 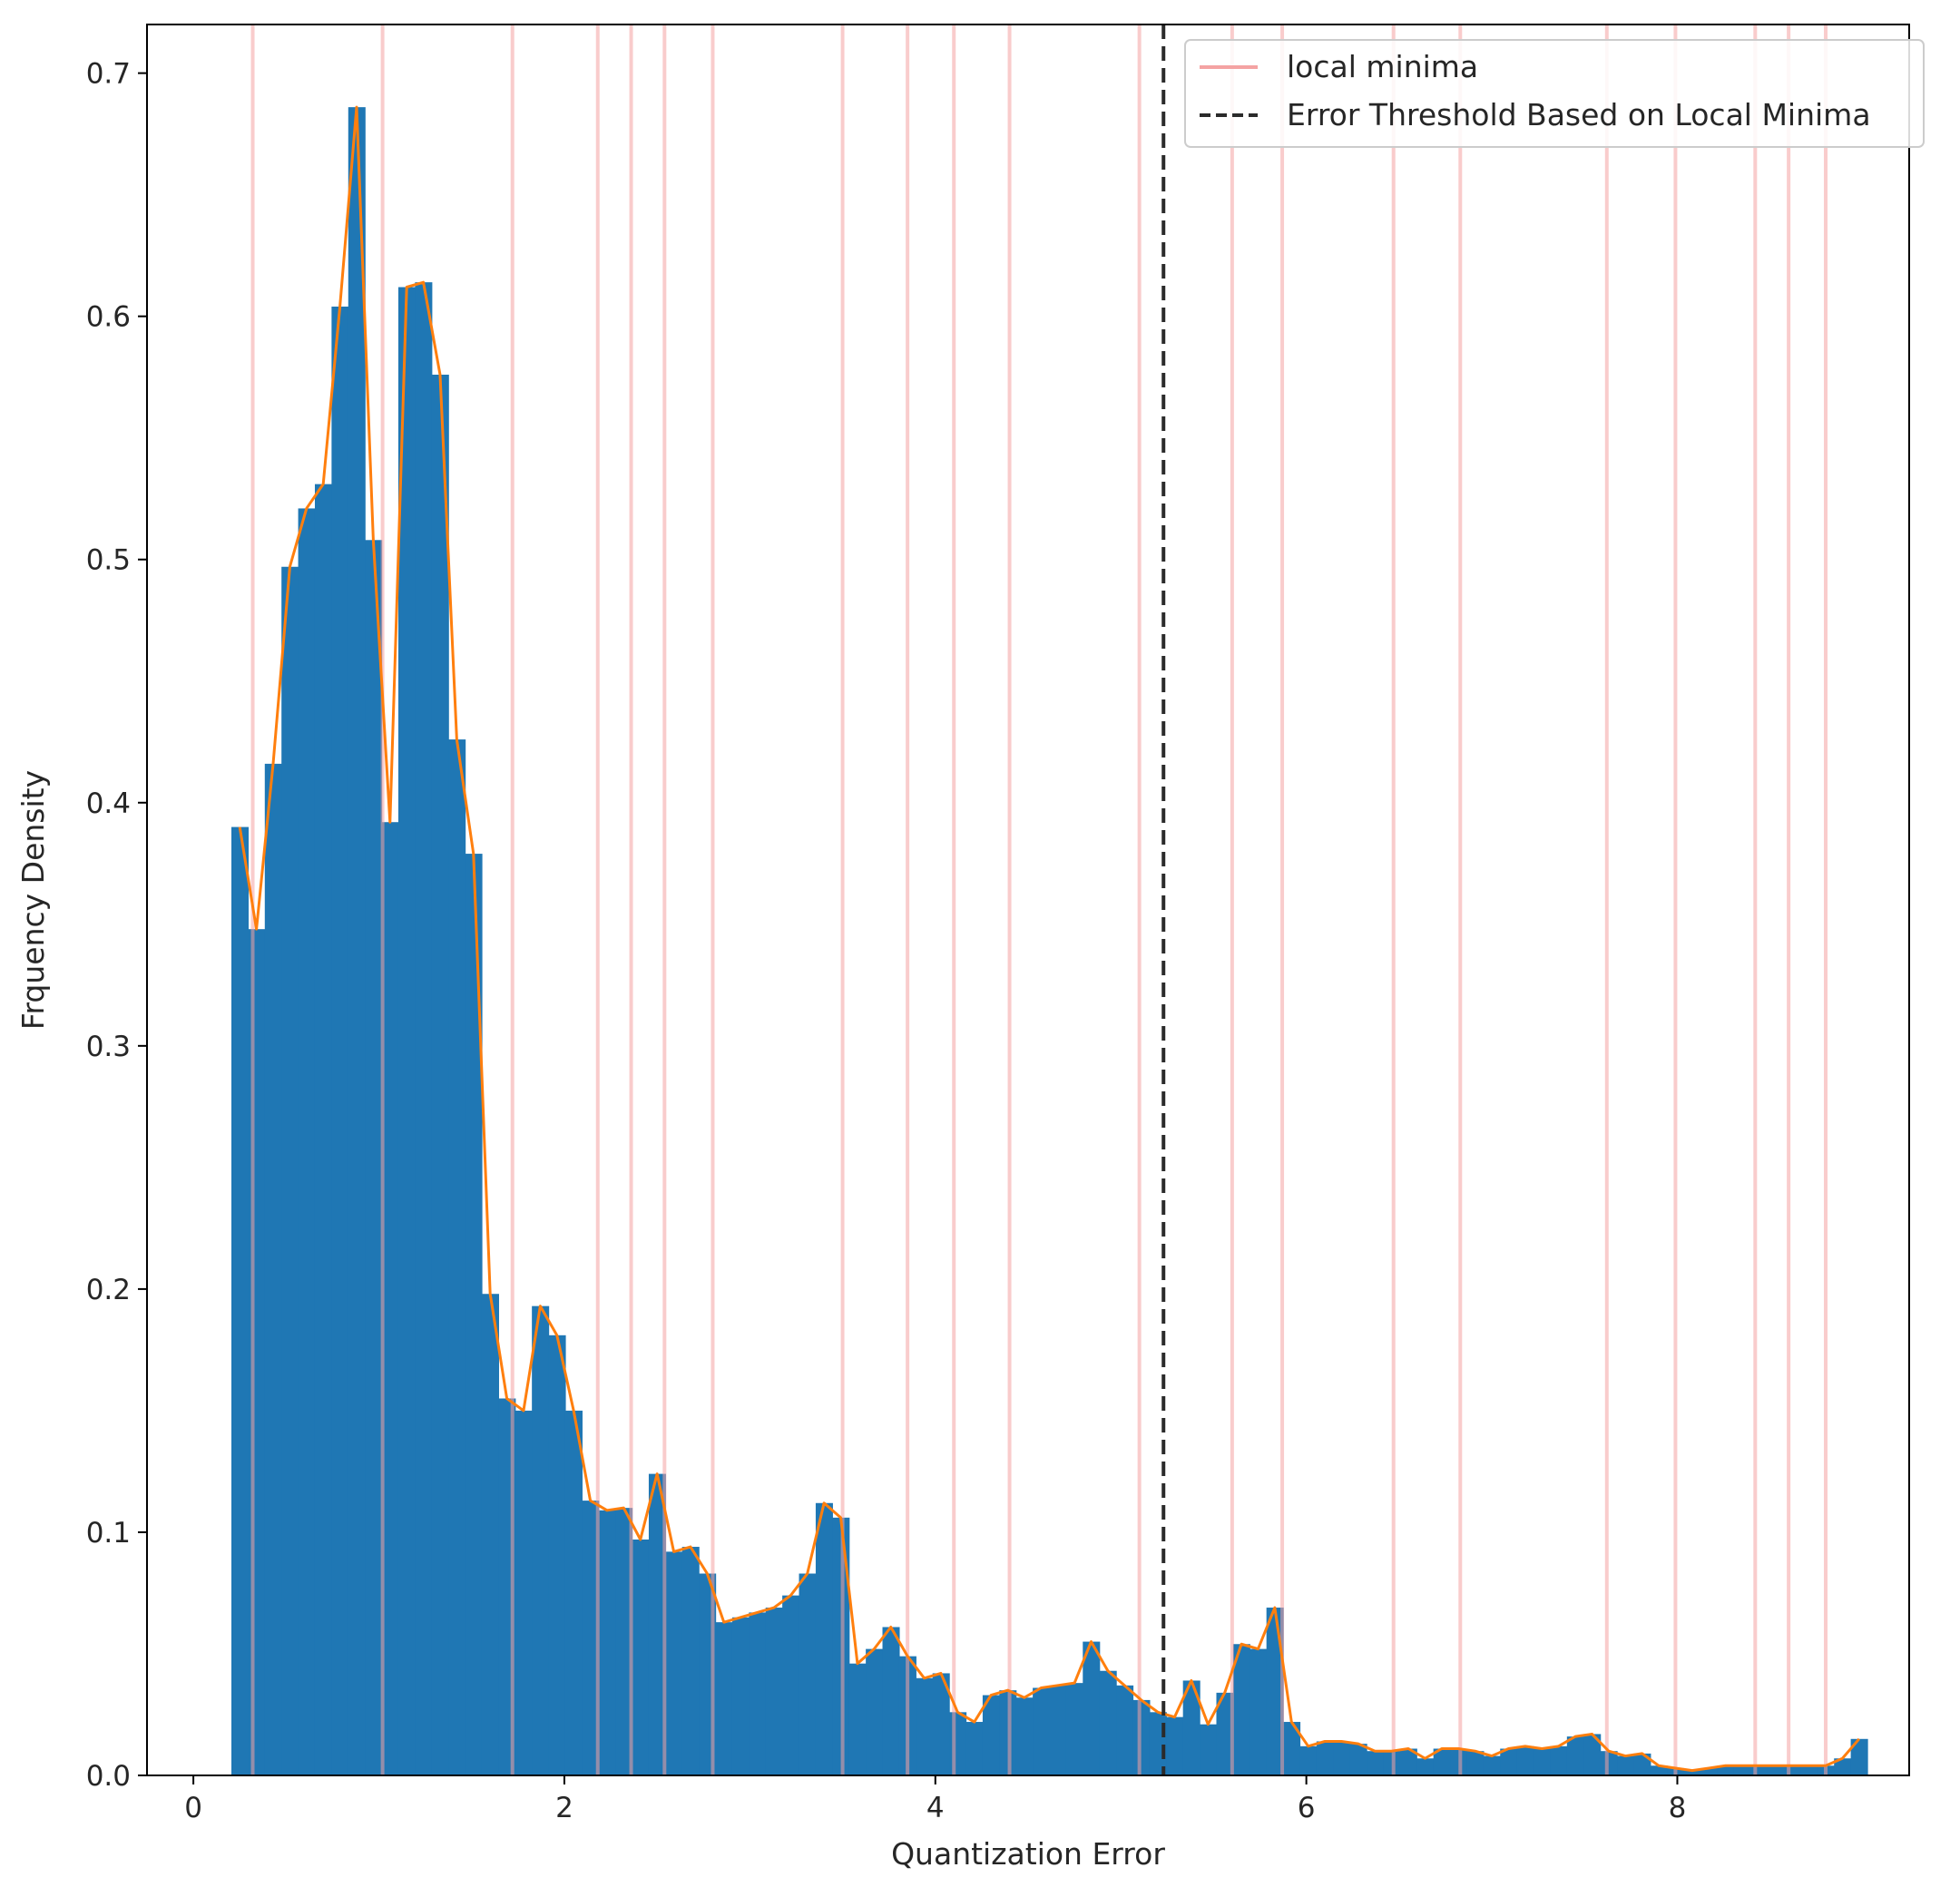 I want to click on x-tick-label: 8, so click(x=1678, y=1808).